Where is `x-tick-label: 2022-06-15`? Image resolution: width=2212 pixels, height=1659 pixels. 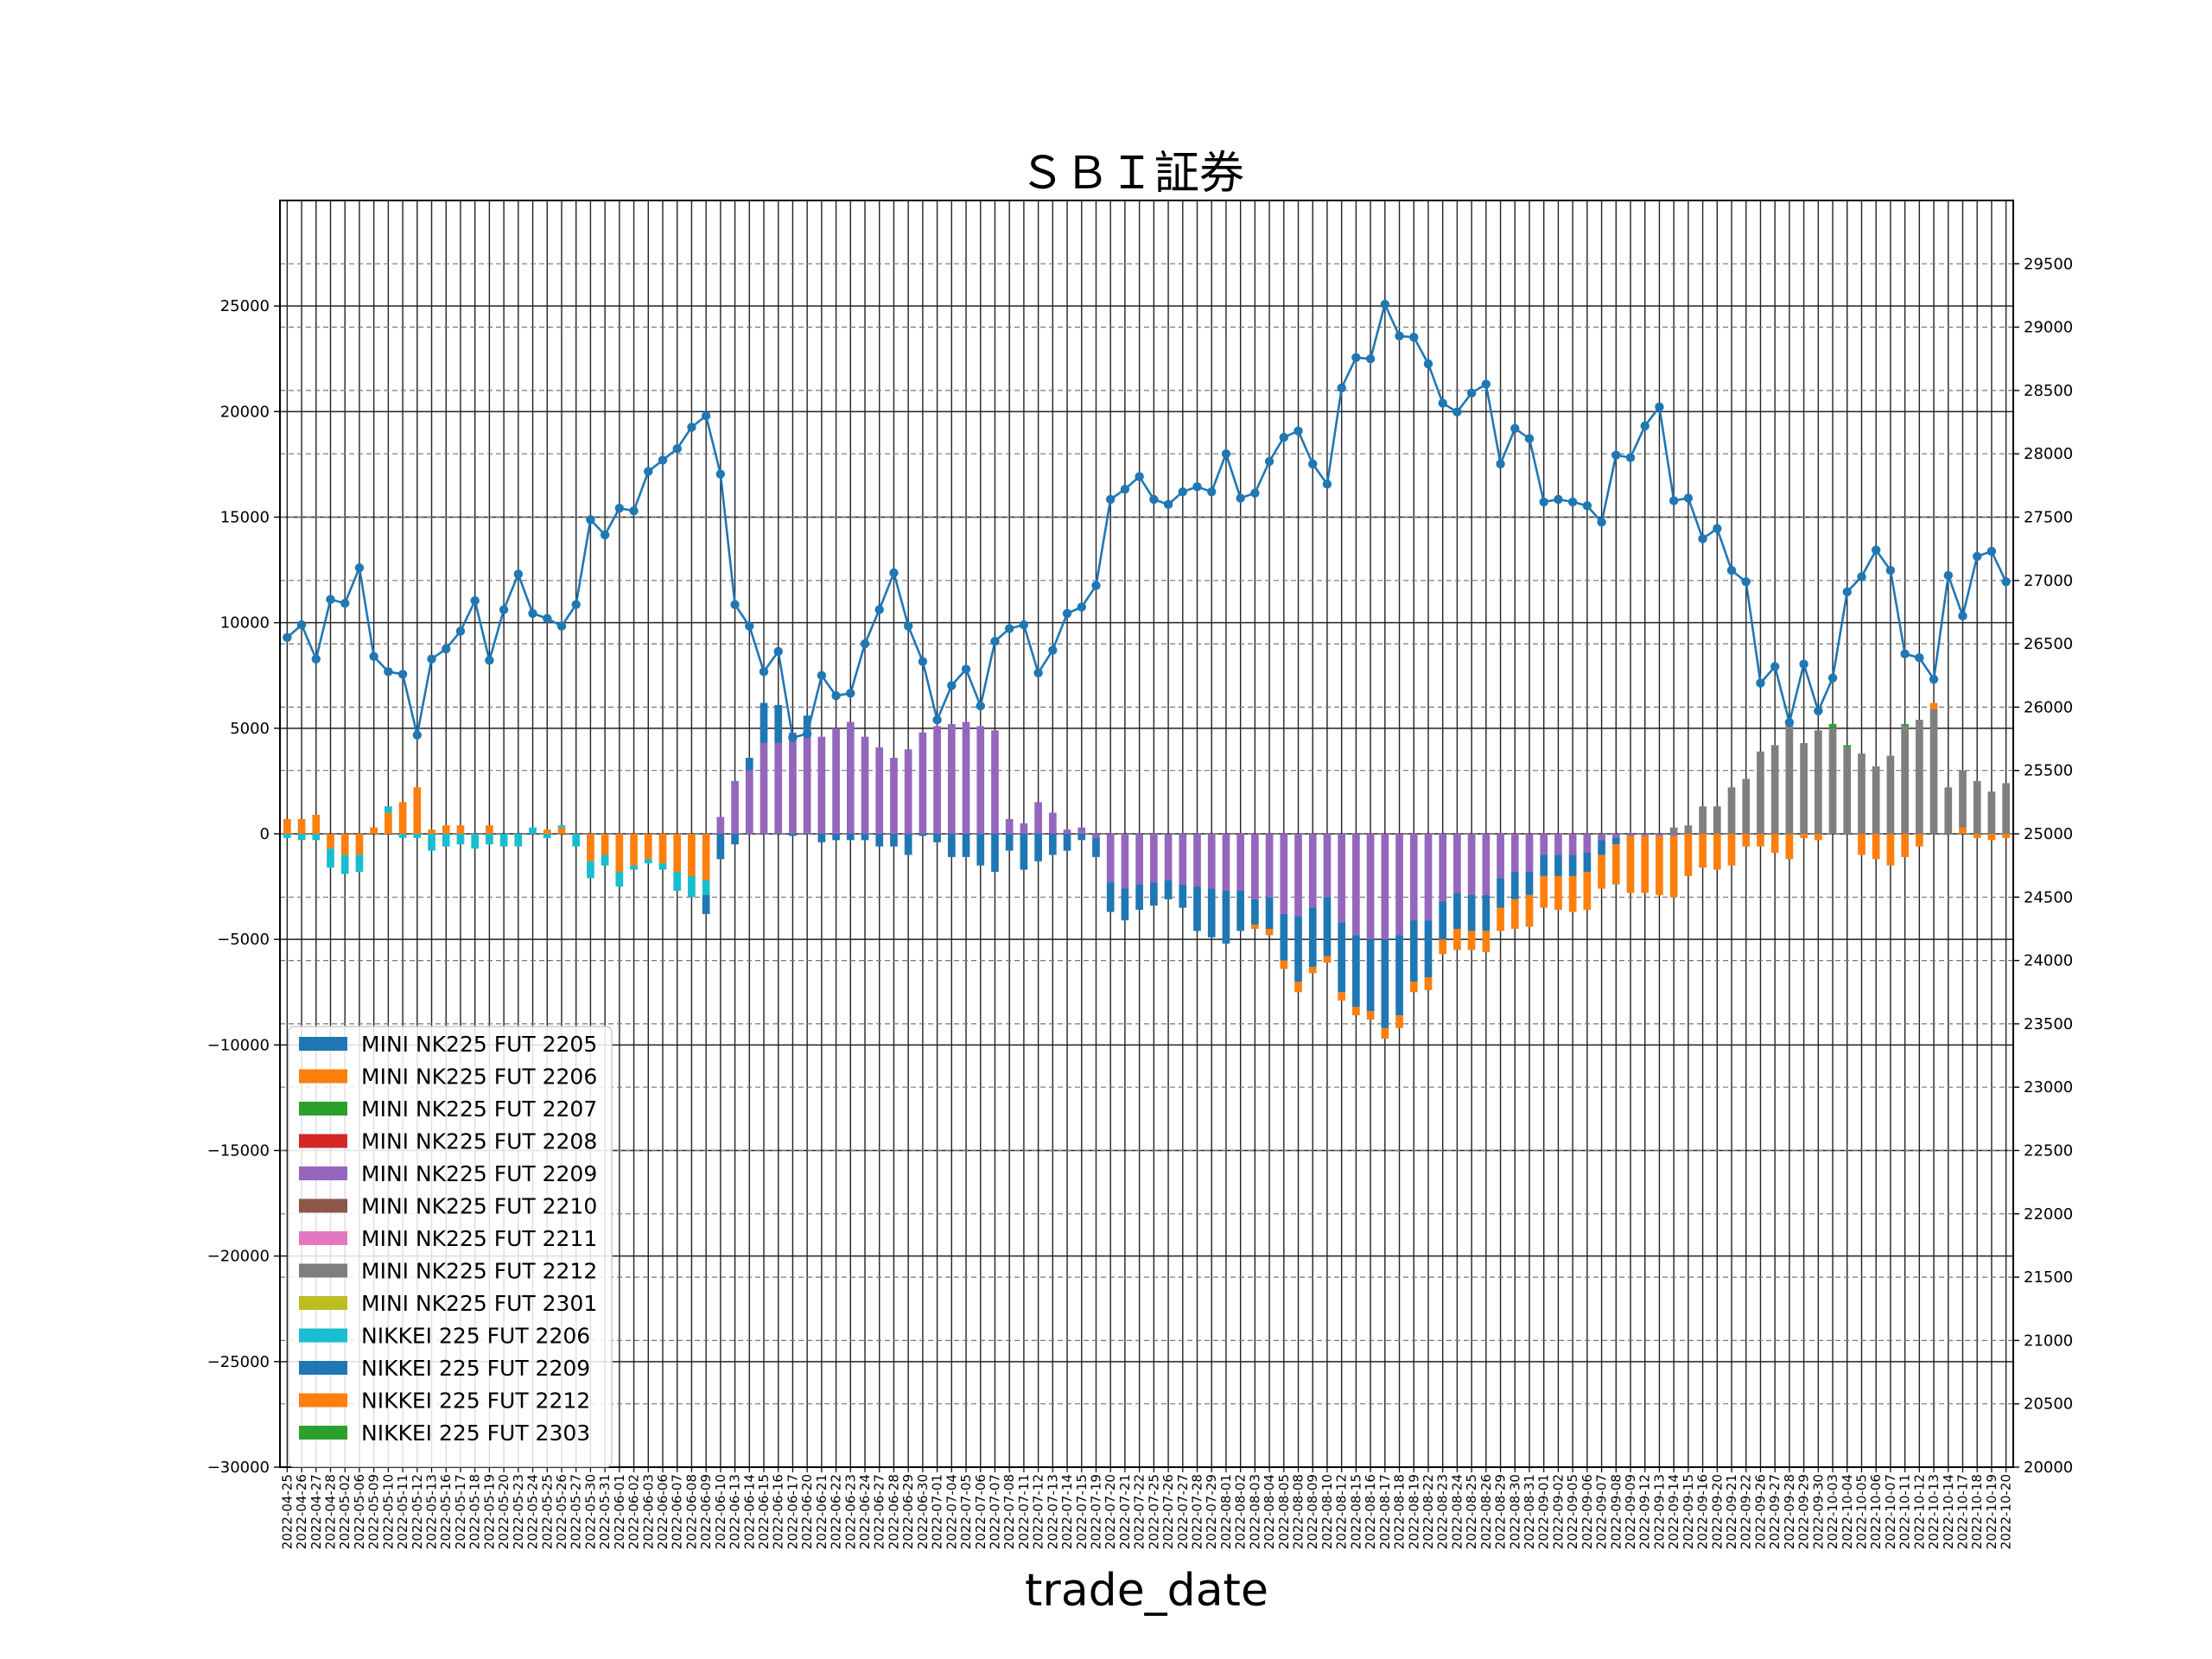
x-tick-label: 2022-06-15 is located at coordinates (764, 1511).